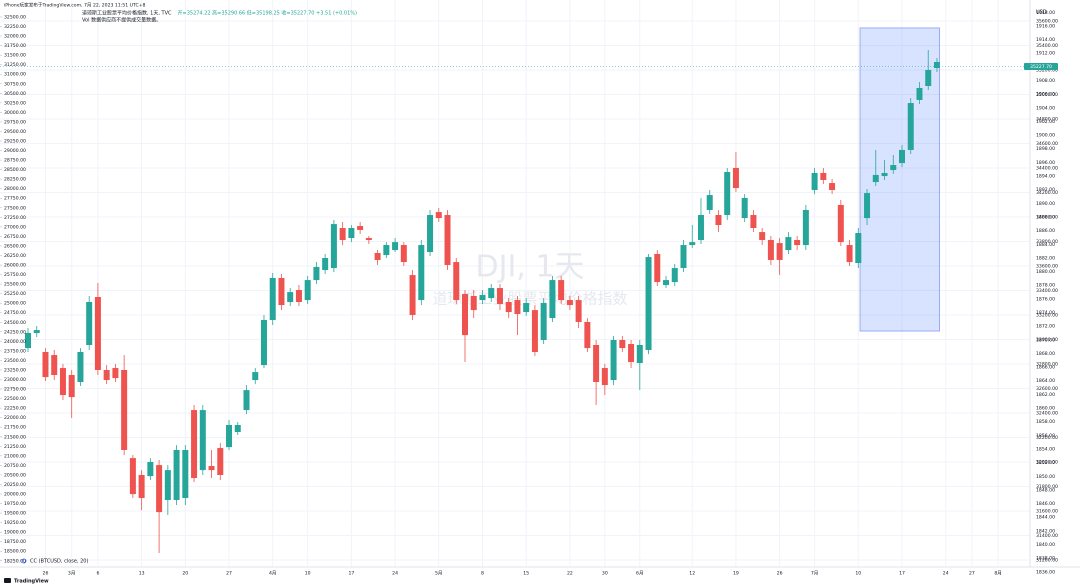 The image size is (1080, 587). I want to click on y-tick-label: 21250.00, so click(15, 447).